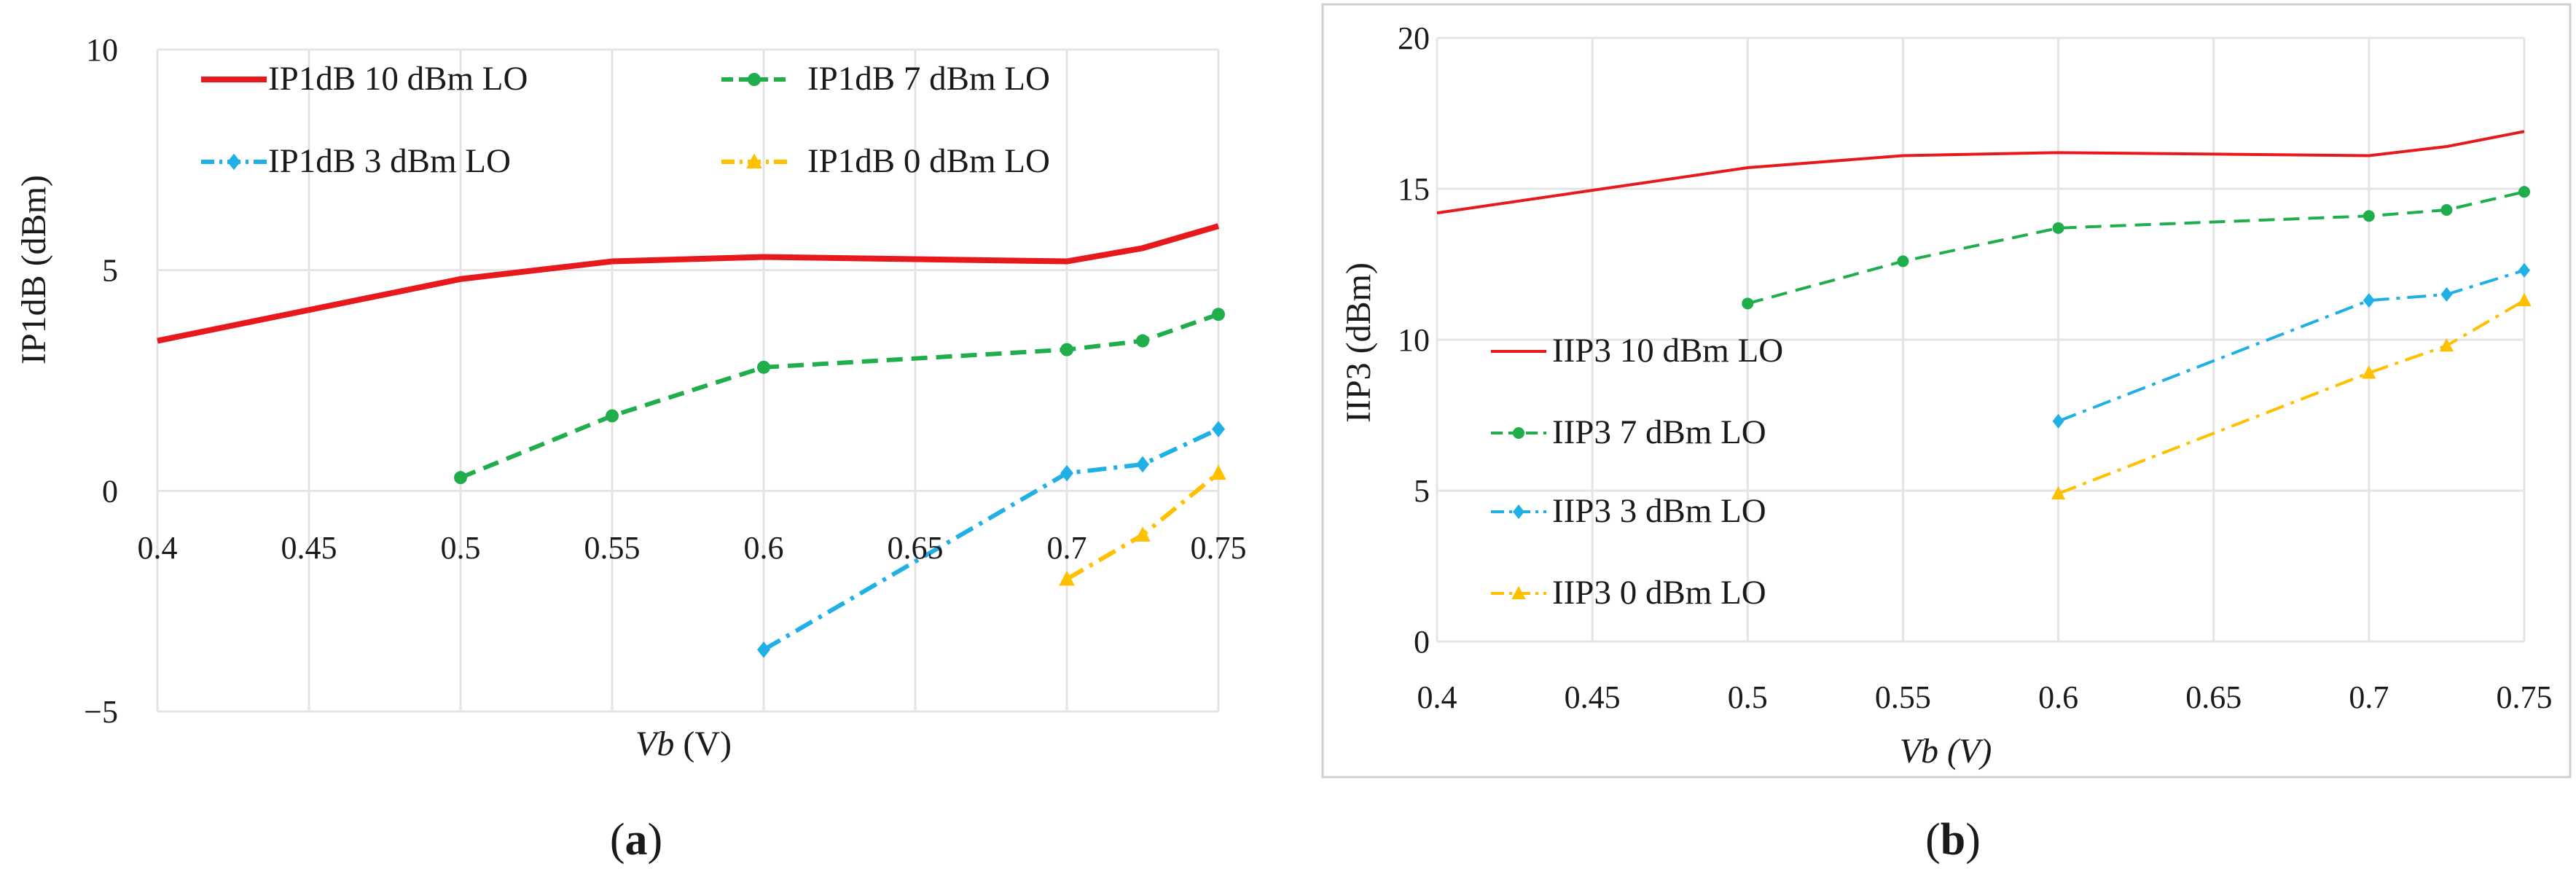 Image resolution: width=2576 pixels, height=885 pixels. I want to click on chart-a-x-axis-unit: (V), so click(703, 744).